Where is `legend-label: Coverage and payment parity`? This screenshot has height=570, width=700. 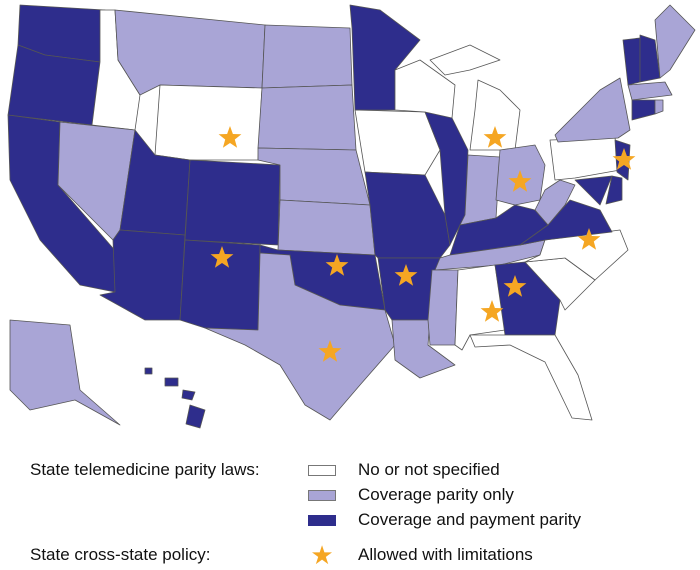 legend-label: Coverage and payment parity is located at coordinates (470, 519).